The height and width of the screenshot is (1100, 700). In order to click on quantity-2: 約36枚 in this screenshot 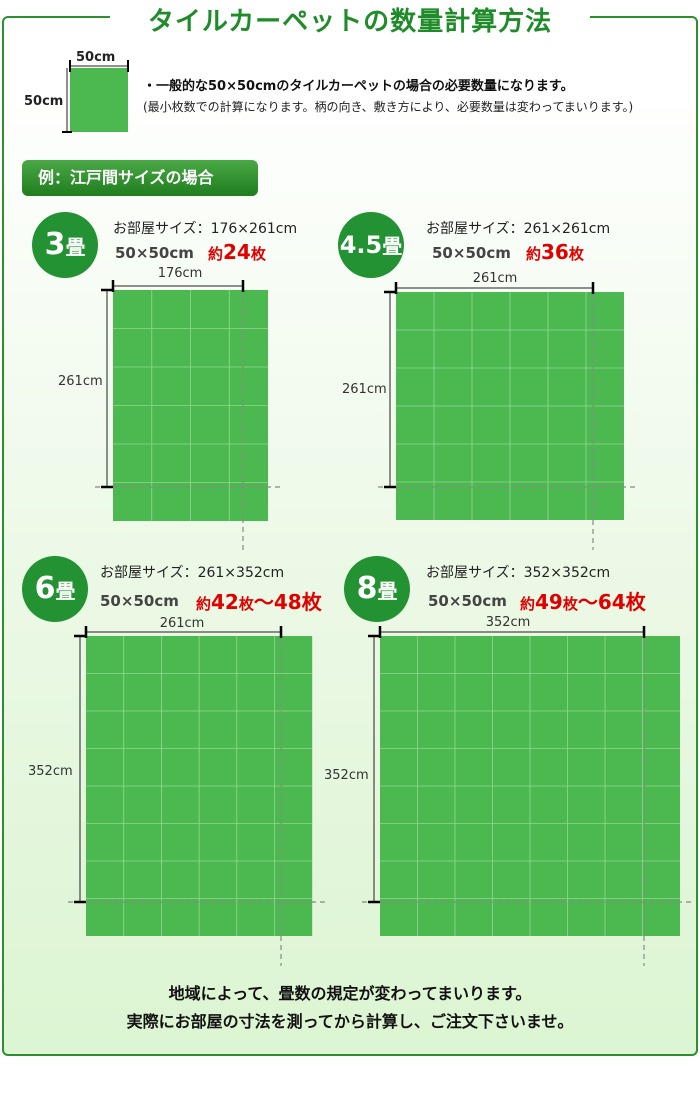, I will do `click(555, 252)`.